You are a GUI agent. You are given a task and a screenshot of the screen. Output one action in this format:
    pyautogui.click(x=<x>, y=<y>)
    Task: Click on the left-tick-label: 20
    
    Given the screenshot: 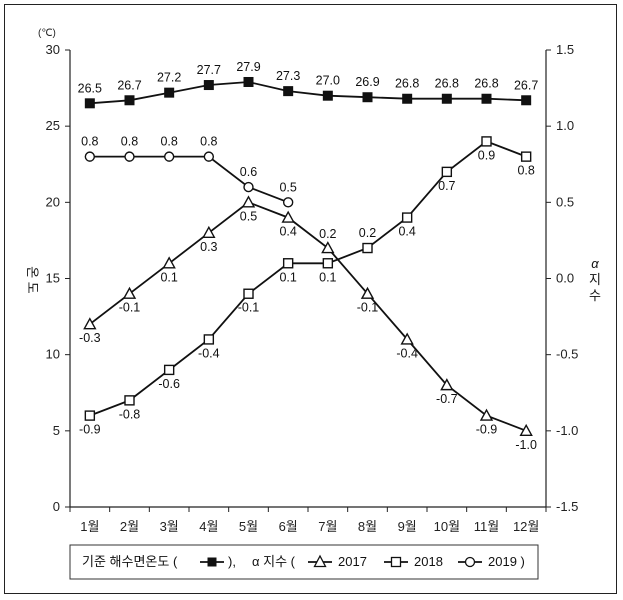 What is the action you would take?
    pyautogui.click(x=53, y=201)
    